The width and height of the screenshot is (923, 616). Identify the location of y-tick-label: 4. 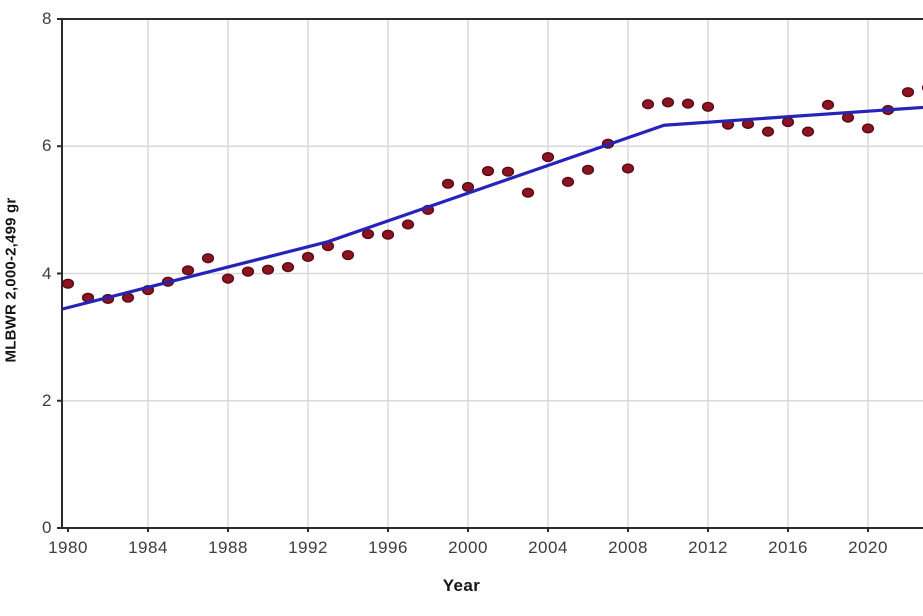
(47, 273).